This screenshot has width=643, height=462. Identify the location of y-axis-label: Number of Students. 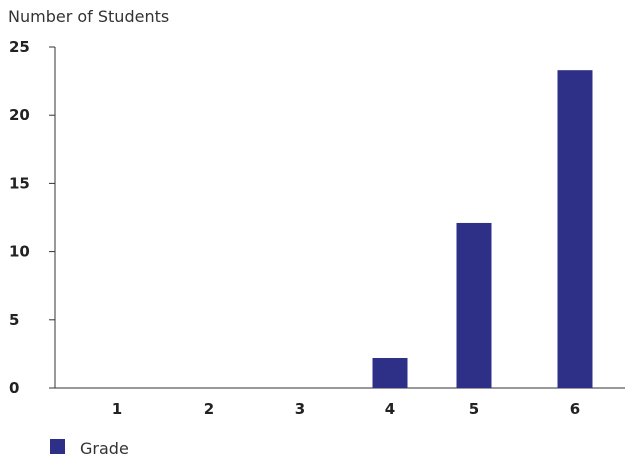
(88, 16).